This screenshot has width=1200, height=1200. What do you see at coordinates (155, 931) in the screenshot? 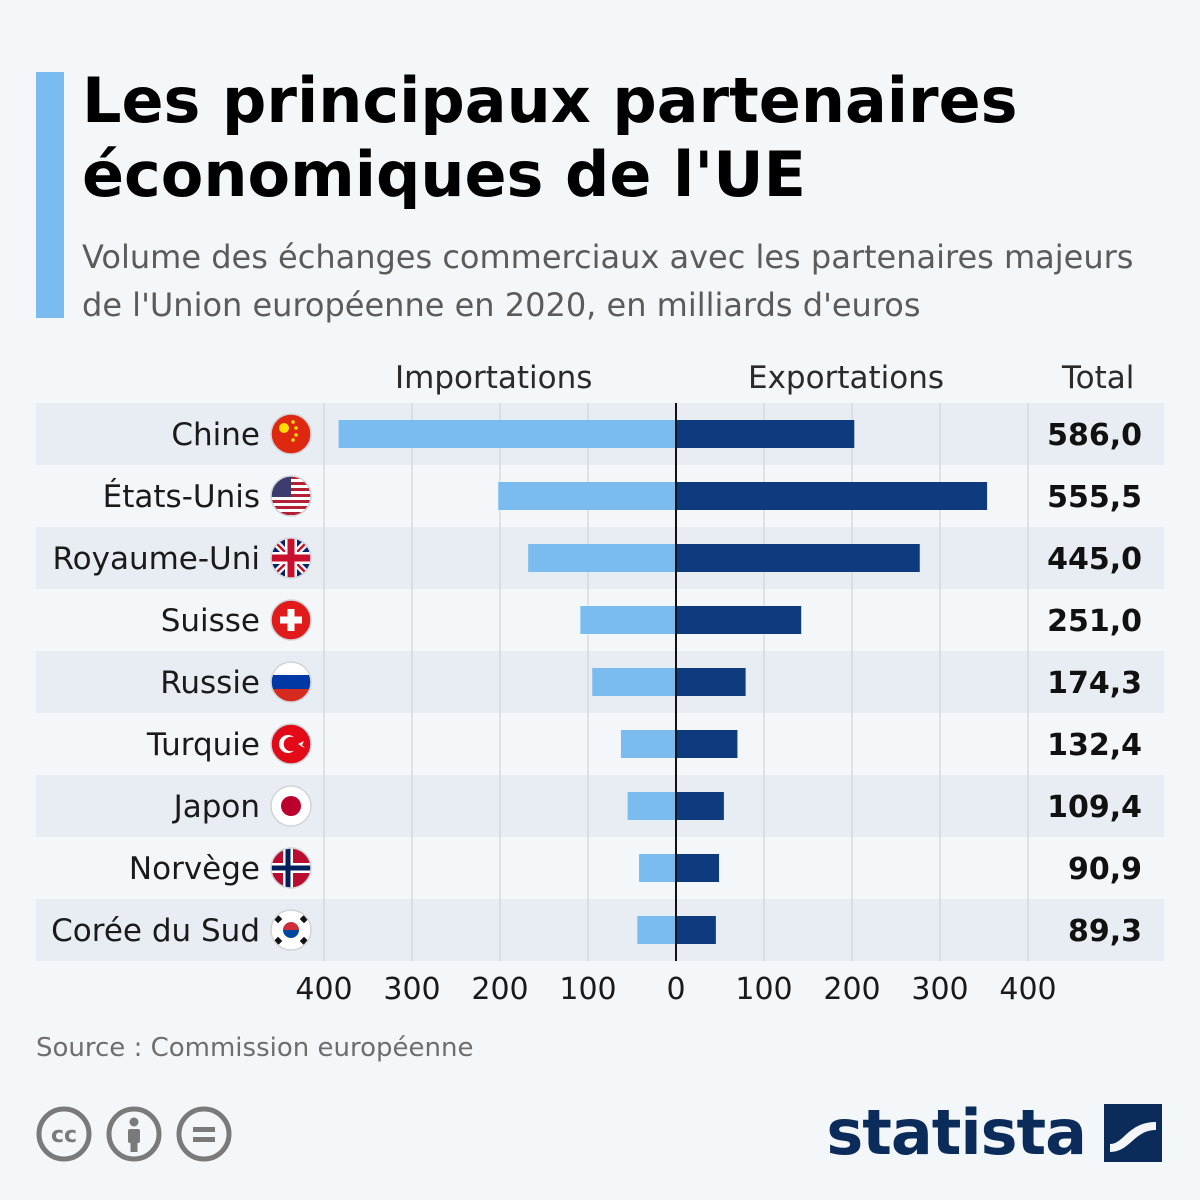
I see `category-label: Corée du Sud` at bounding box center [155, 931].